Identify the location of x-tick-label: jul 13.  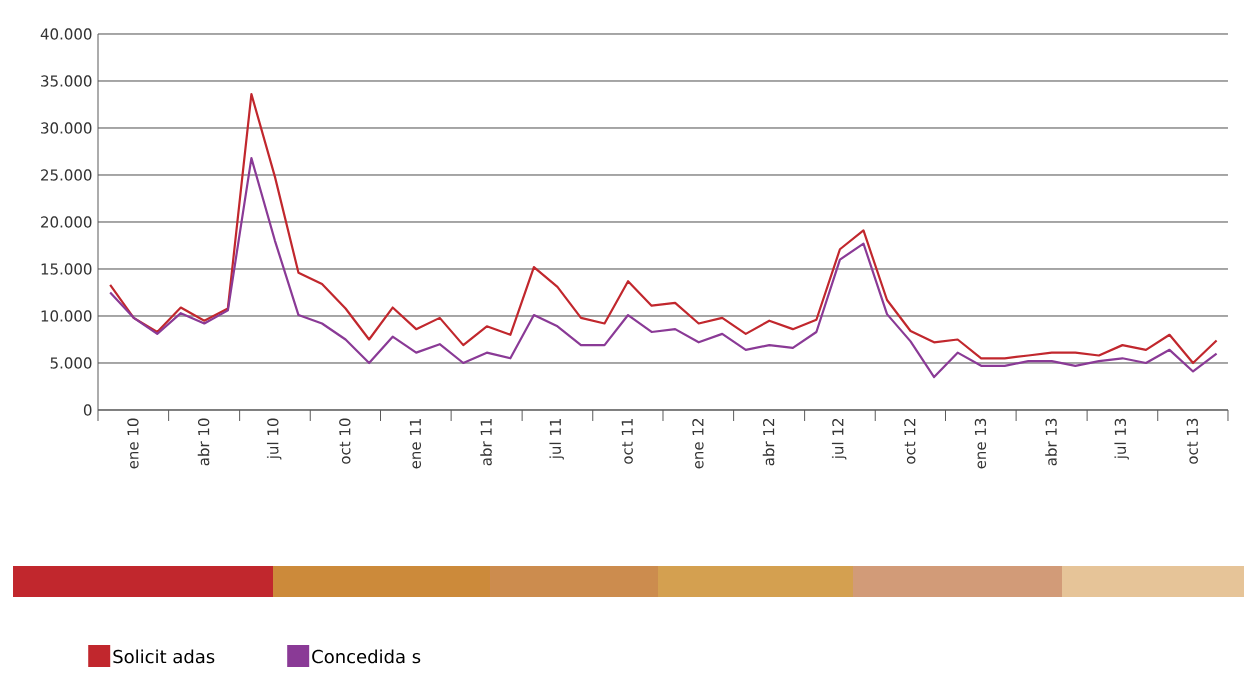
(1121, 439).